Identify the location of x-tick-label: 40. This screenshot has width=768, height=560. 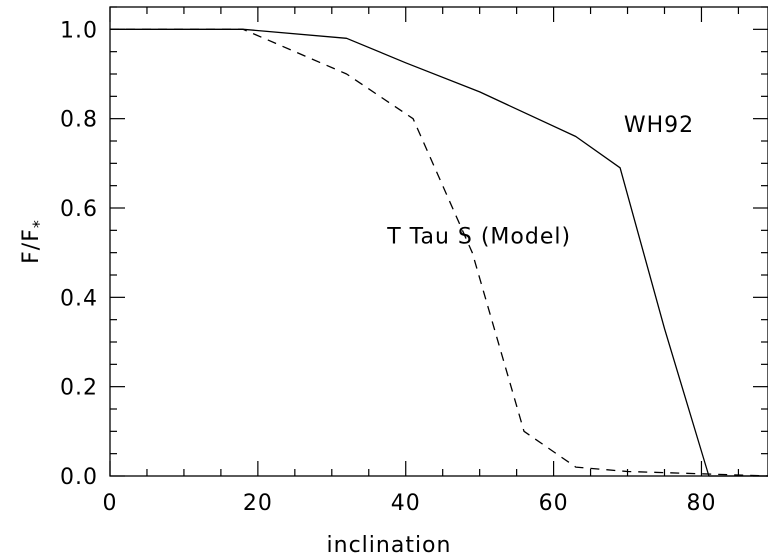
(406, 503).